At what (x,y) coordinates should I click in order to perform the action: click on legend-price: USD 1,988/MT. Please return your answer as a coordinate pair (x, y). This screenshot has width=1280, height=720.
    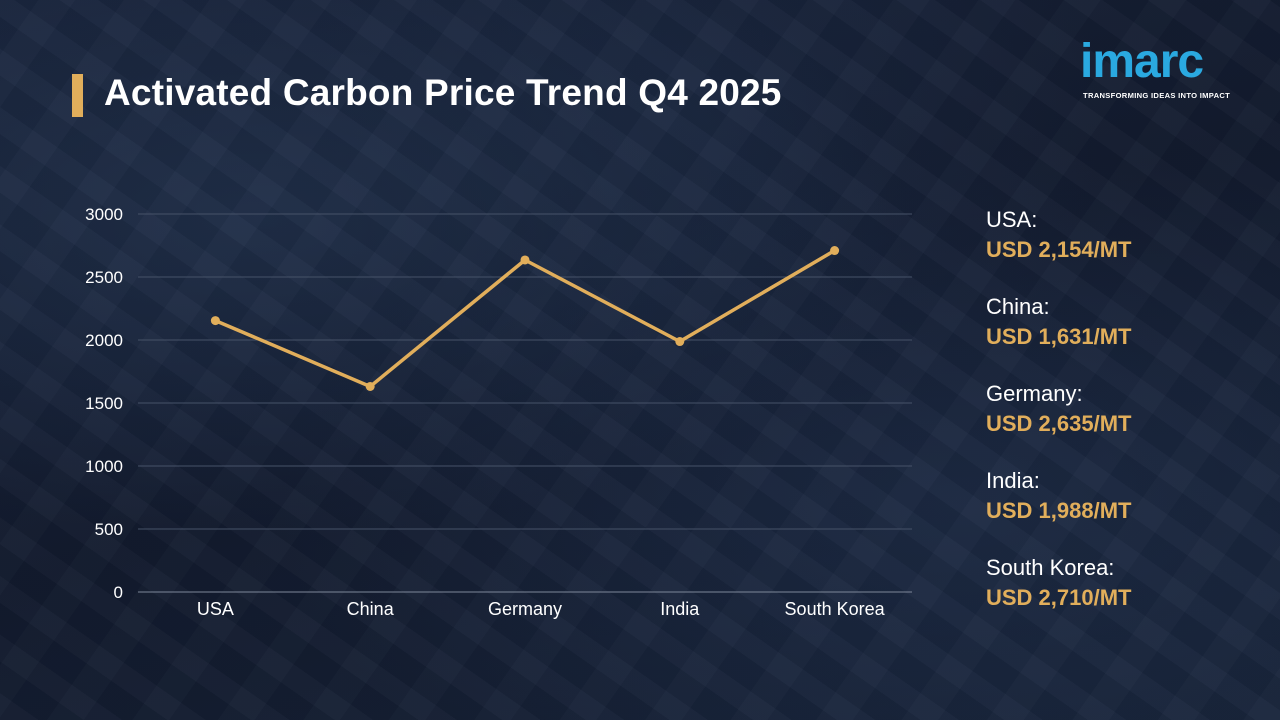
    Looking at the image, I should click on (1059, 510).